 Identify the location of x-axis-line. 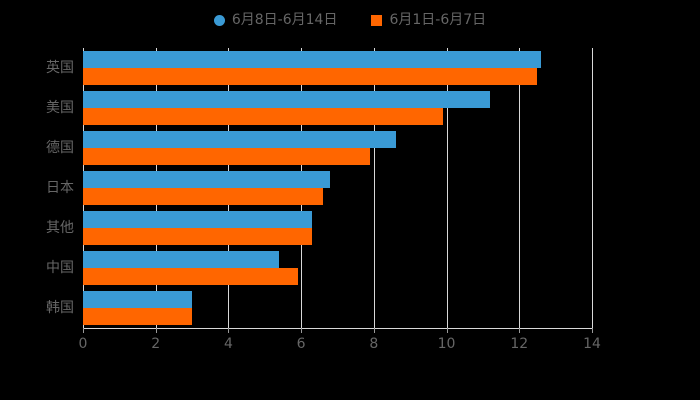
(338, 328).